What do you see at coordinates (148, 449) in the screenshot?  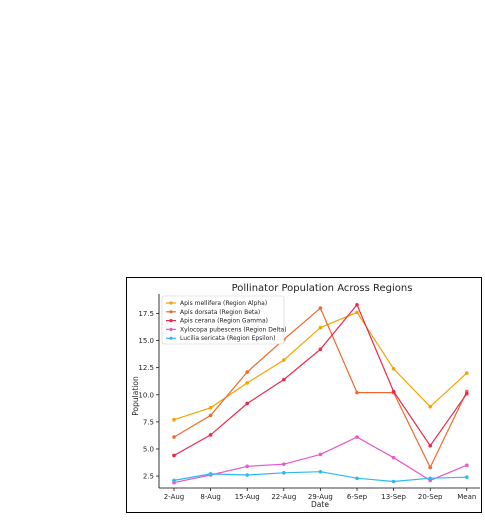 I see `y-tick-label: 5.0` at bounding box center [148, 449].